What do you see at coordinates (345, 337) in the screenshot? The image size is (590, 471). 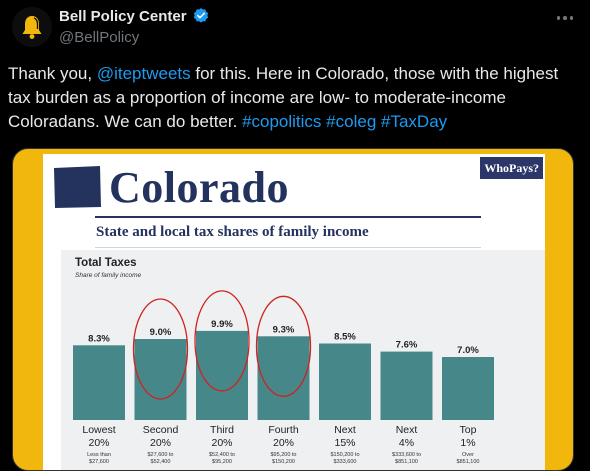 I see `bar-value-label: 8.5%` at bounding box center [345, 337].